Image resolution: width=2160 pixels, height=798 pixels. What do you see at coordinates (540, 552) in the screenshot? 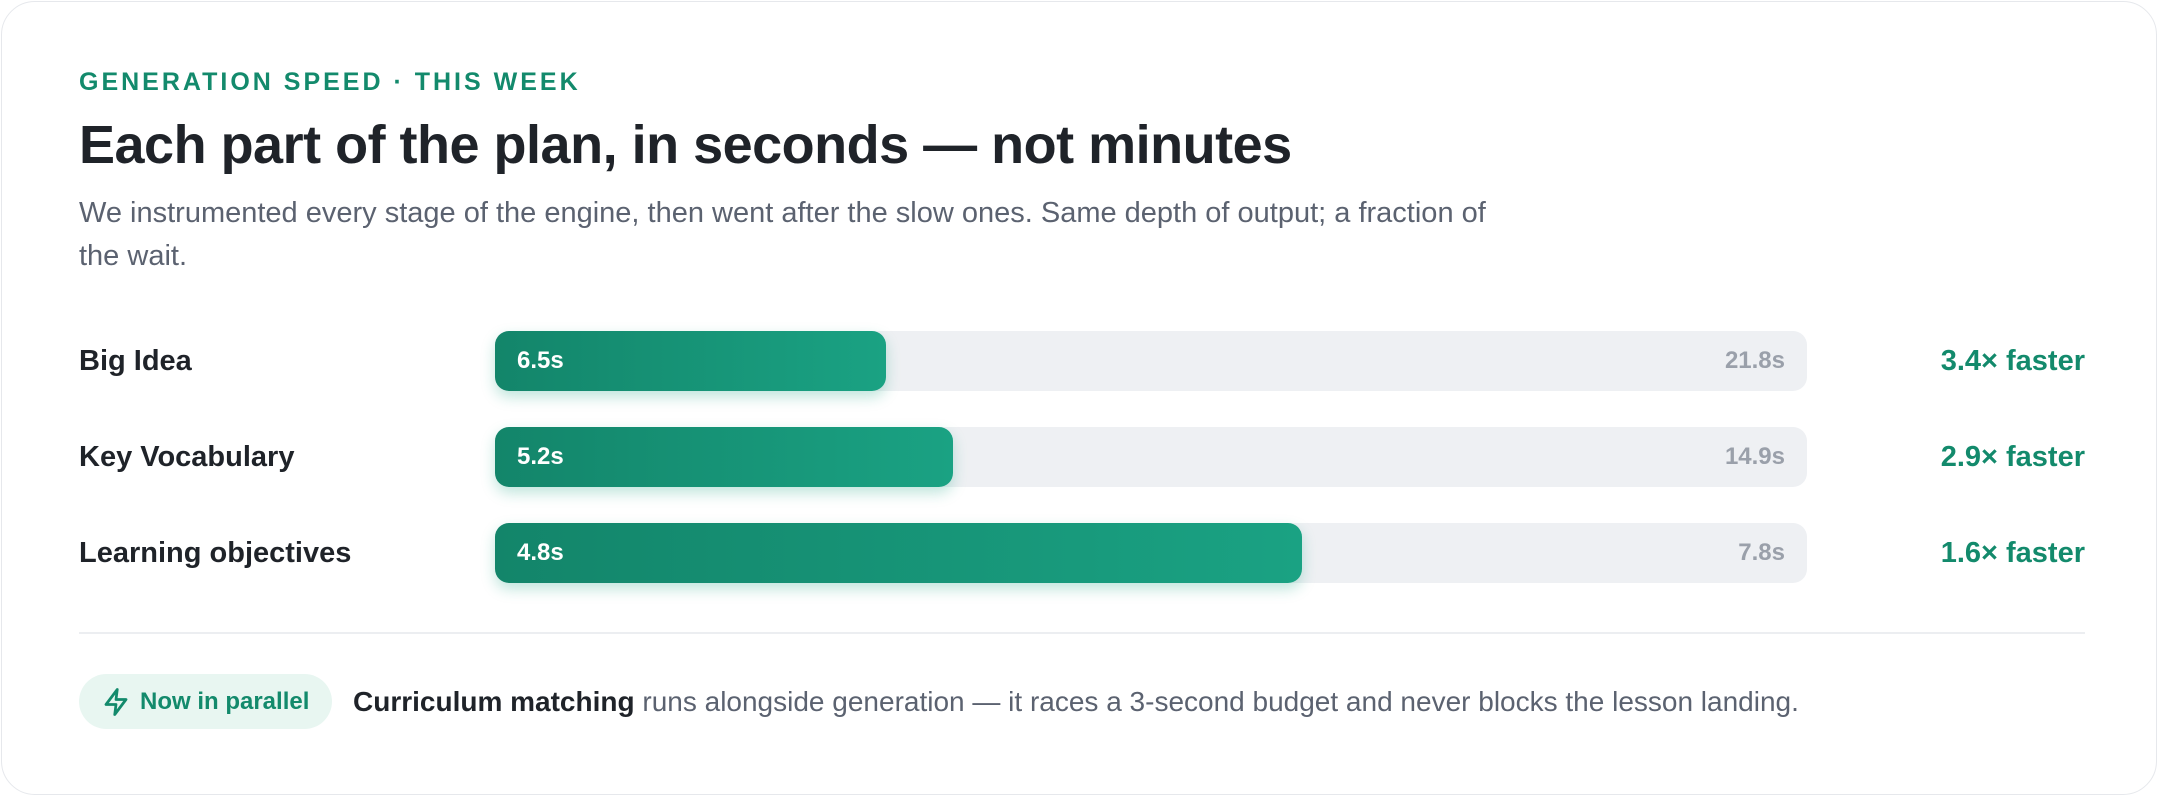
I see `new-time-label: 4.8s` at bounding box center [540, 552].